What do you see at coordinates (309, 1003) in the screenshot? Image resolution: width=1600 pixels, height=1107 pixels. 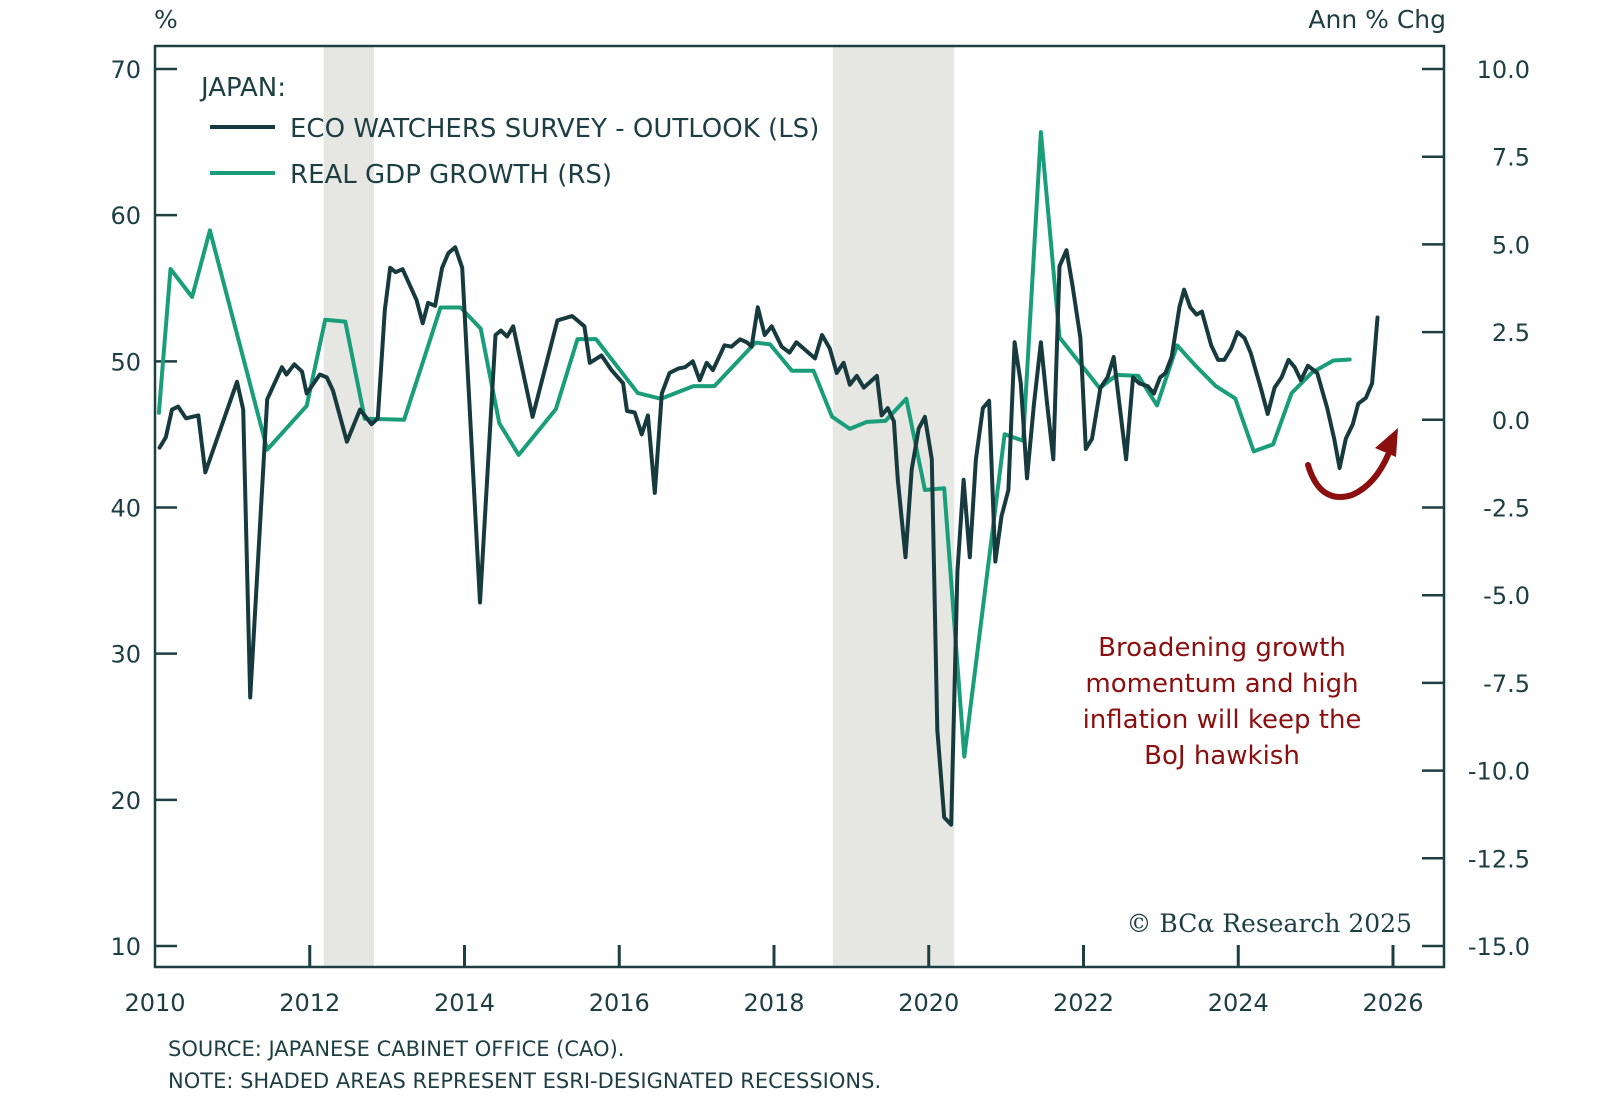 I see `x-tick-label: 2012` at bounding box center [309, 1003].